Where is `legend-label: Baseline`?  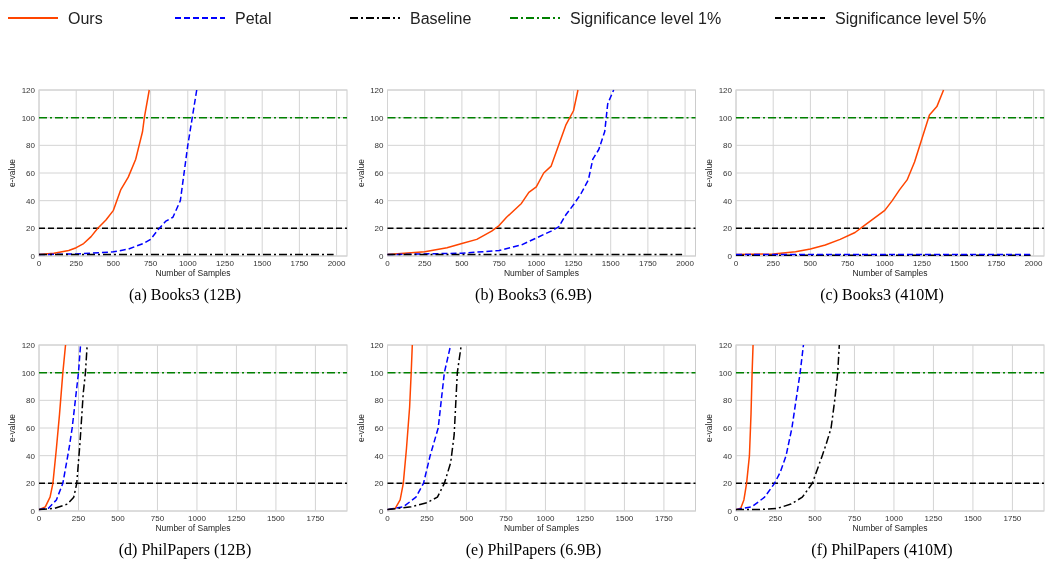
legend-label: Baseline is located at coordinates (441, 18).